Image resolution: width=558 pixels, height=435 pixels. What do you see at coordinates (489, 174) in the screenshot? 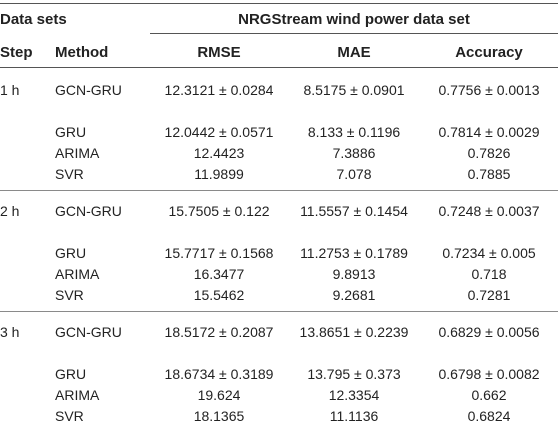
I see `accuracy-cell: 0.7885` at bounding box center [489, 174].